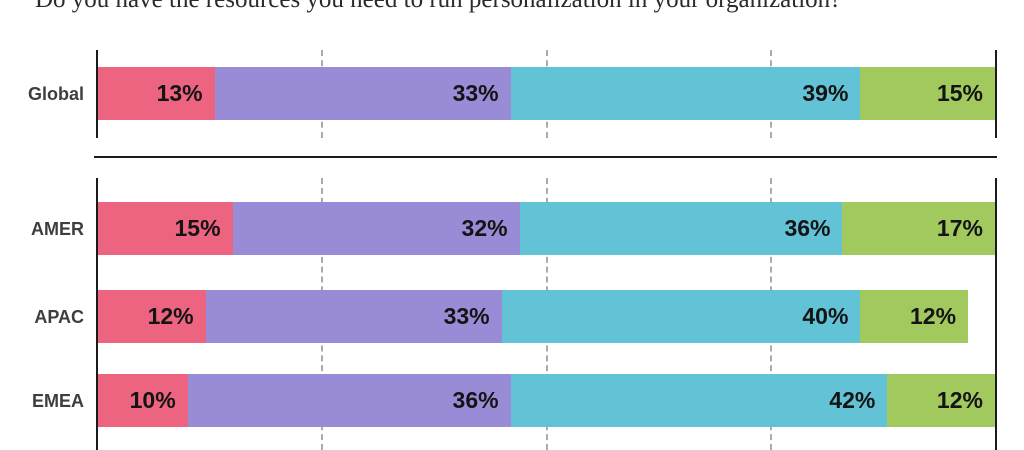 The width and height of the screenshot is (1024, 450). Describe the element at coordinates (349, 400) in the screenshot. I see `bar-segment-segment-2-purple: 36%` at that location.